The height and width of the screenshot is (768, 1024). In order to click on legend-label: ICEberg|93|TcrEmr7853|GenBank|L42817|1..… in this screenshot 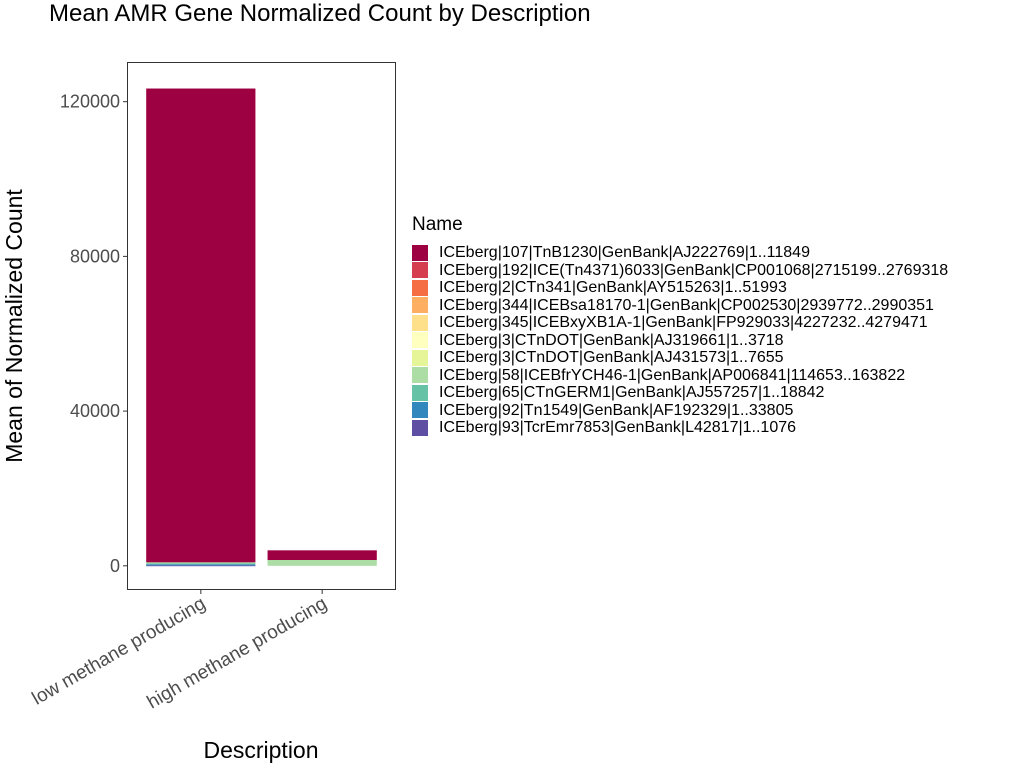, I will do `click(618, 428)`.